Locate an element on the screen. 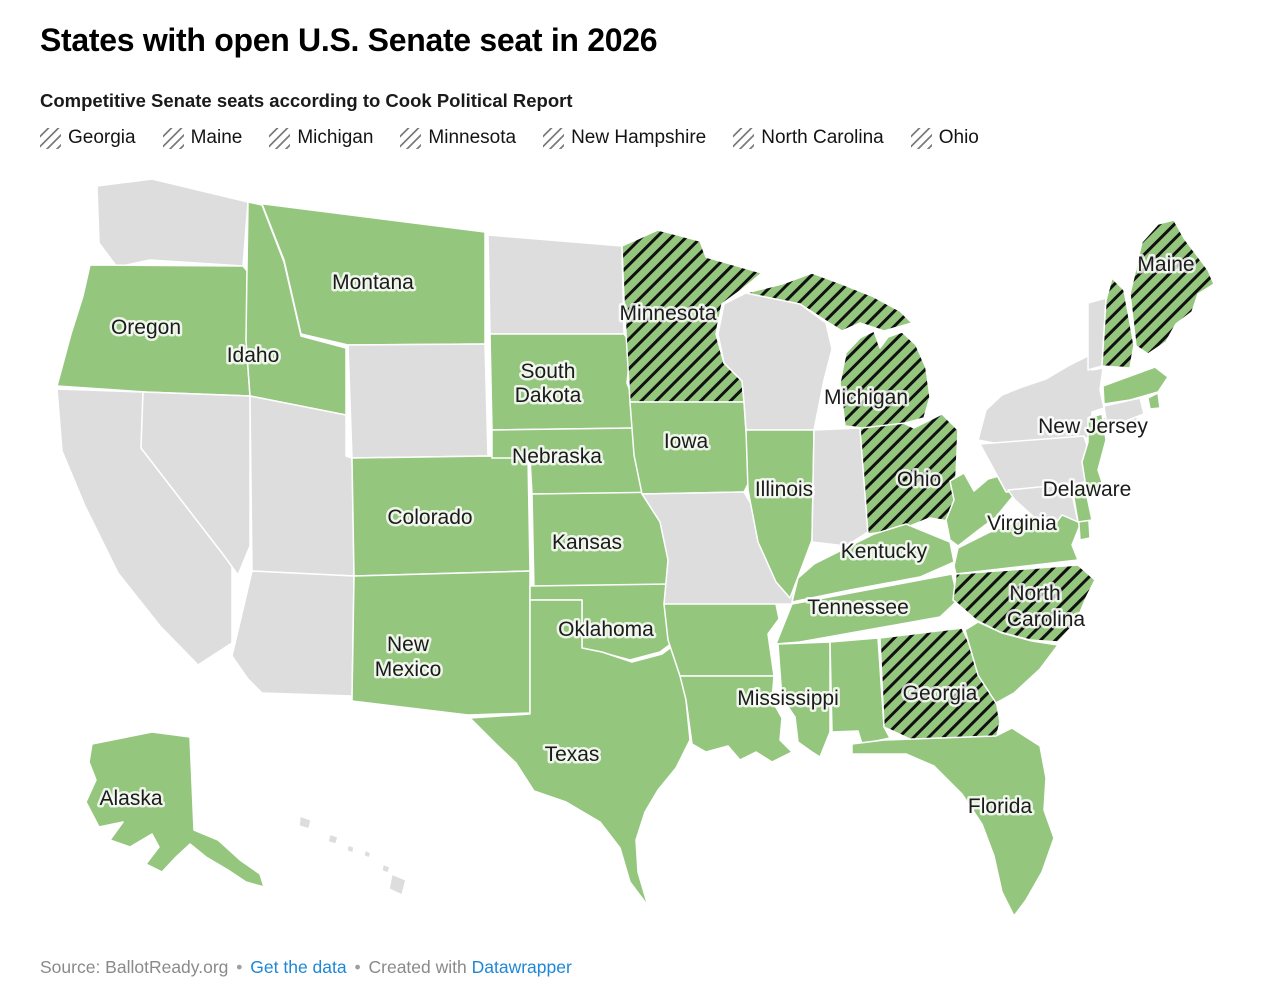  map-label-ohio: Ohio is located at coordinates (919, 479).